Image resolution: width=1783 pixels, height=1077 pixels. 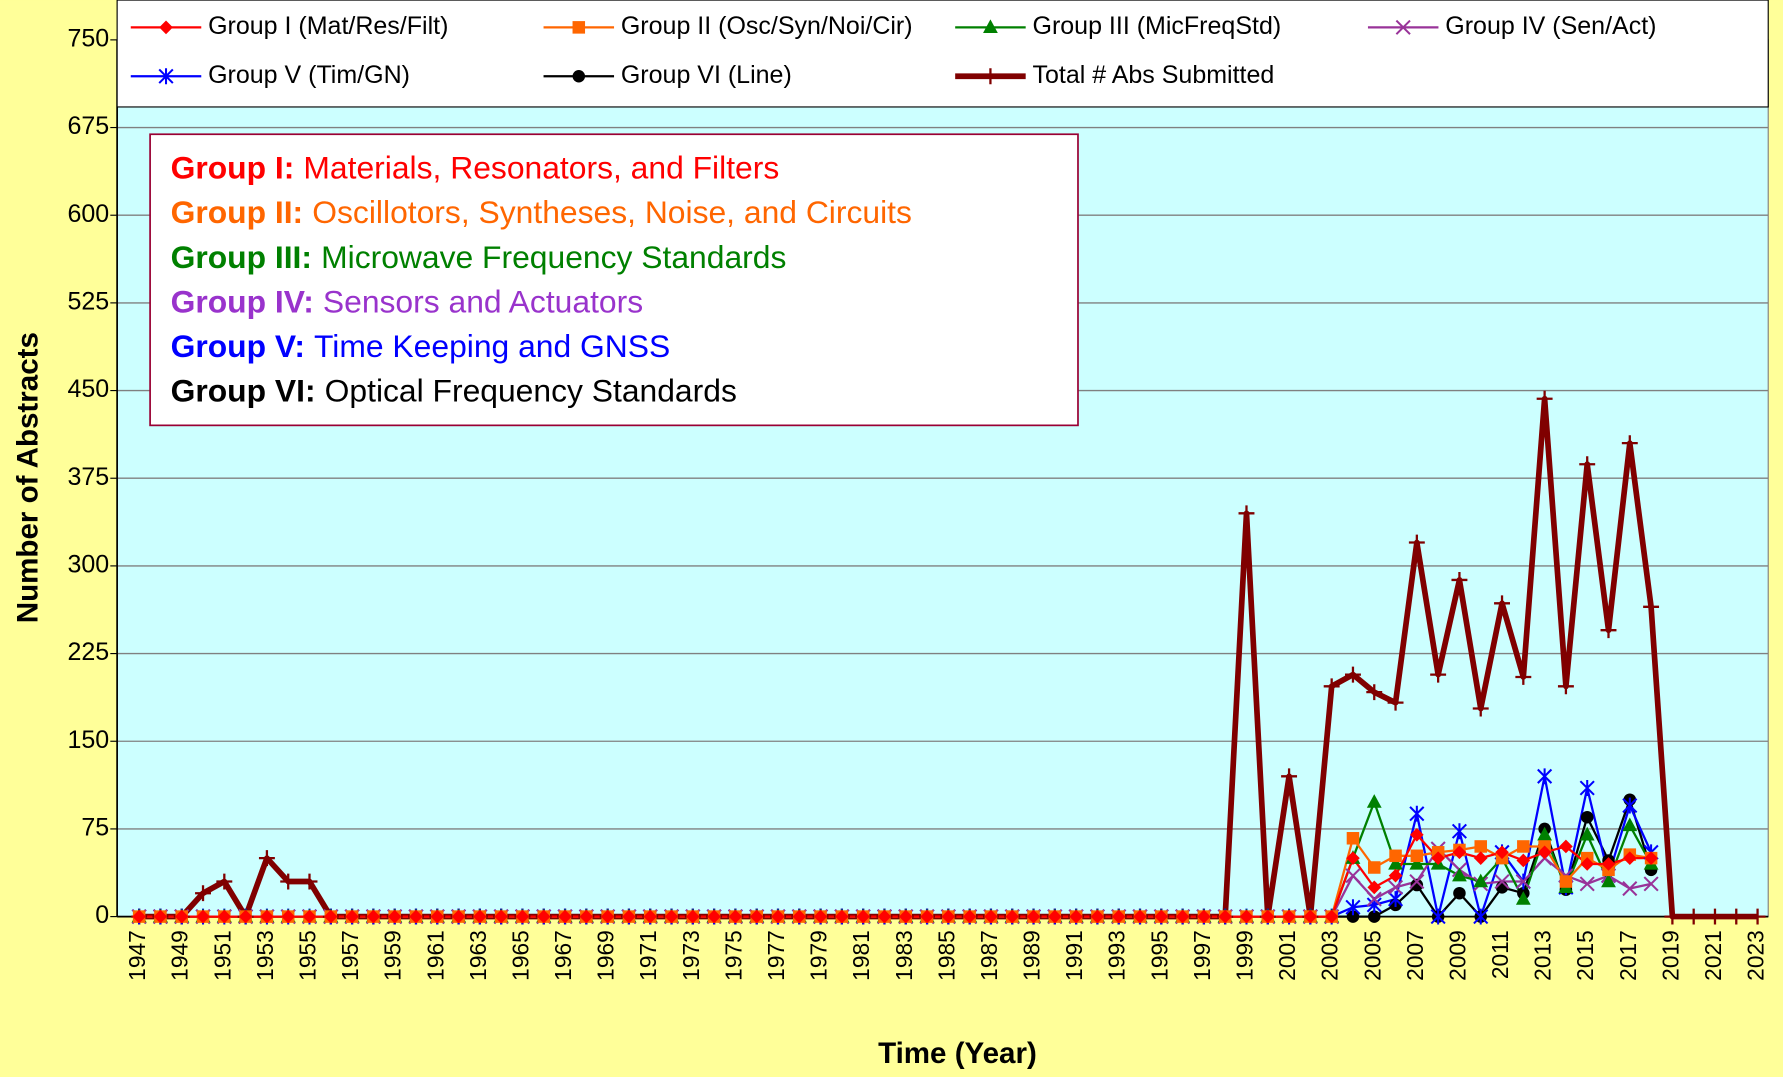 I want to click on x-tick-label: 2023, so click(x=1756, y=955).